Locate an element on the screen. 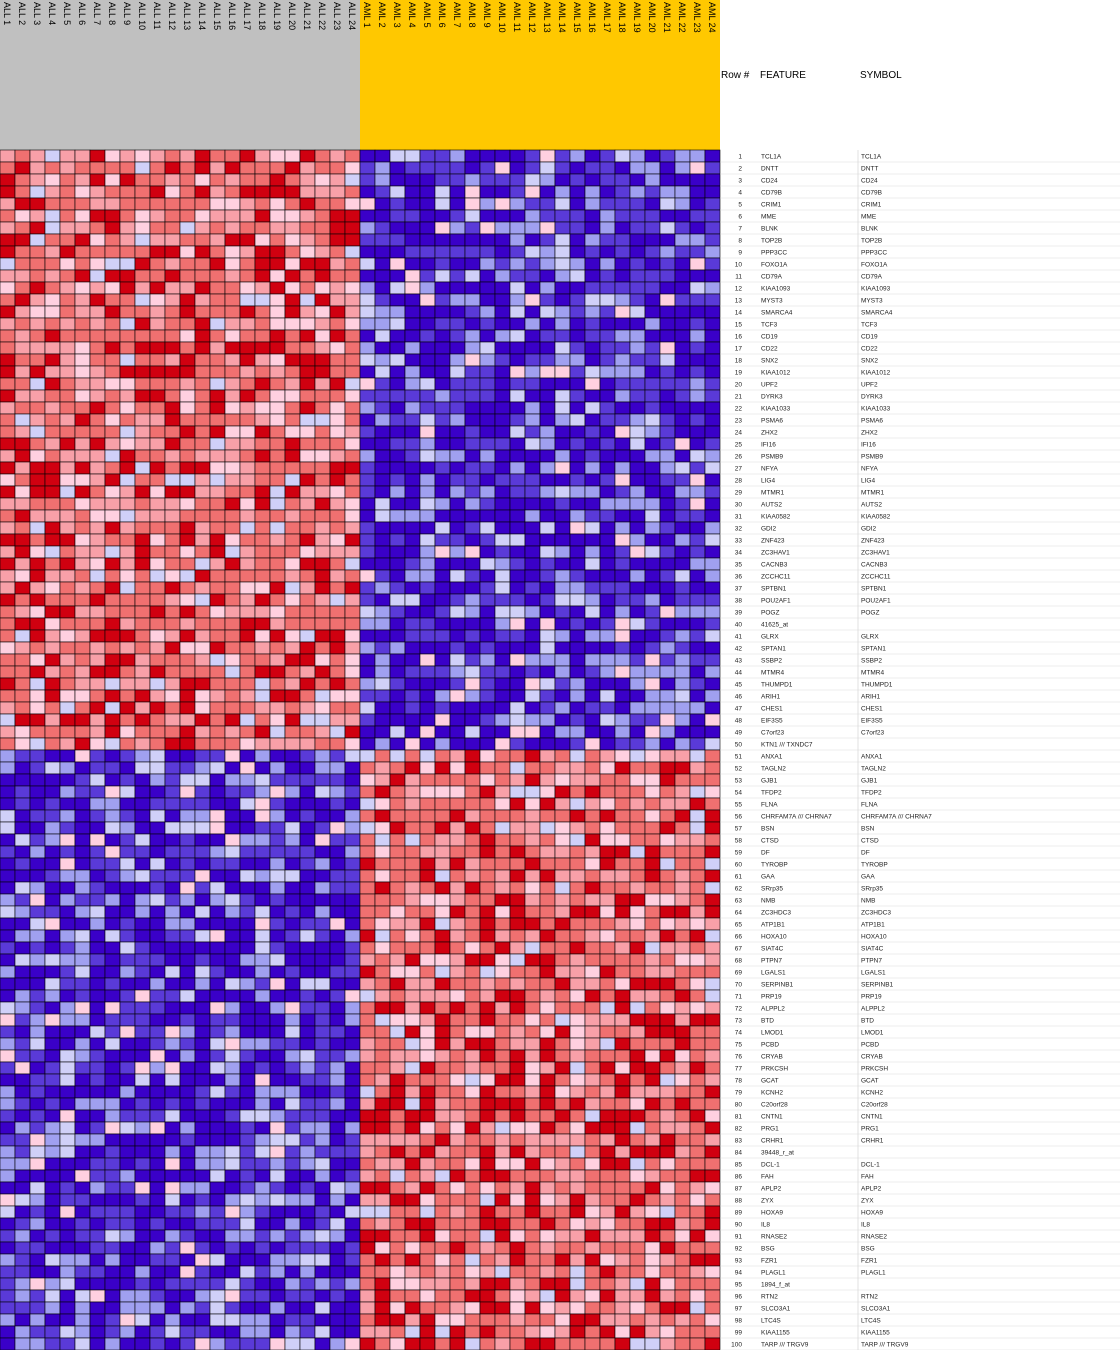 This screenshot has height=1350, width=1120. symbol-cell: DNTT is located at coordinates (869, 169).